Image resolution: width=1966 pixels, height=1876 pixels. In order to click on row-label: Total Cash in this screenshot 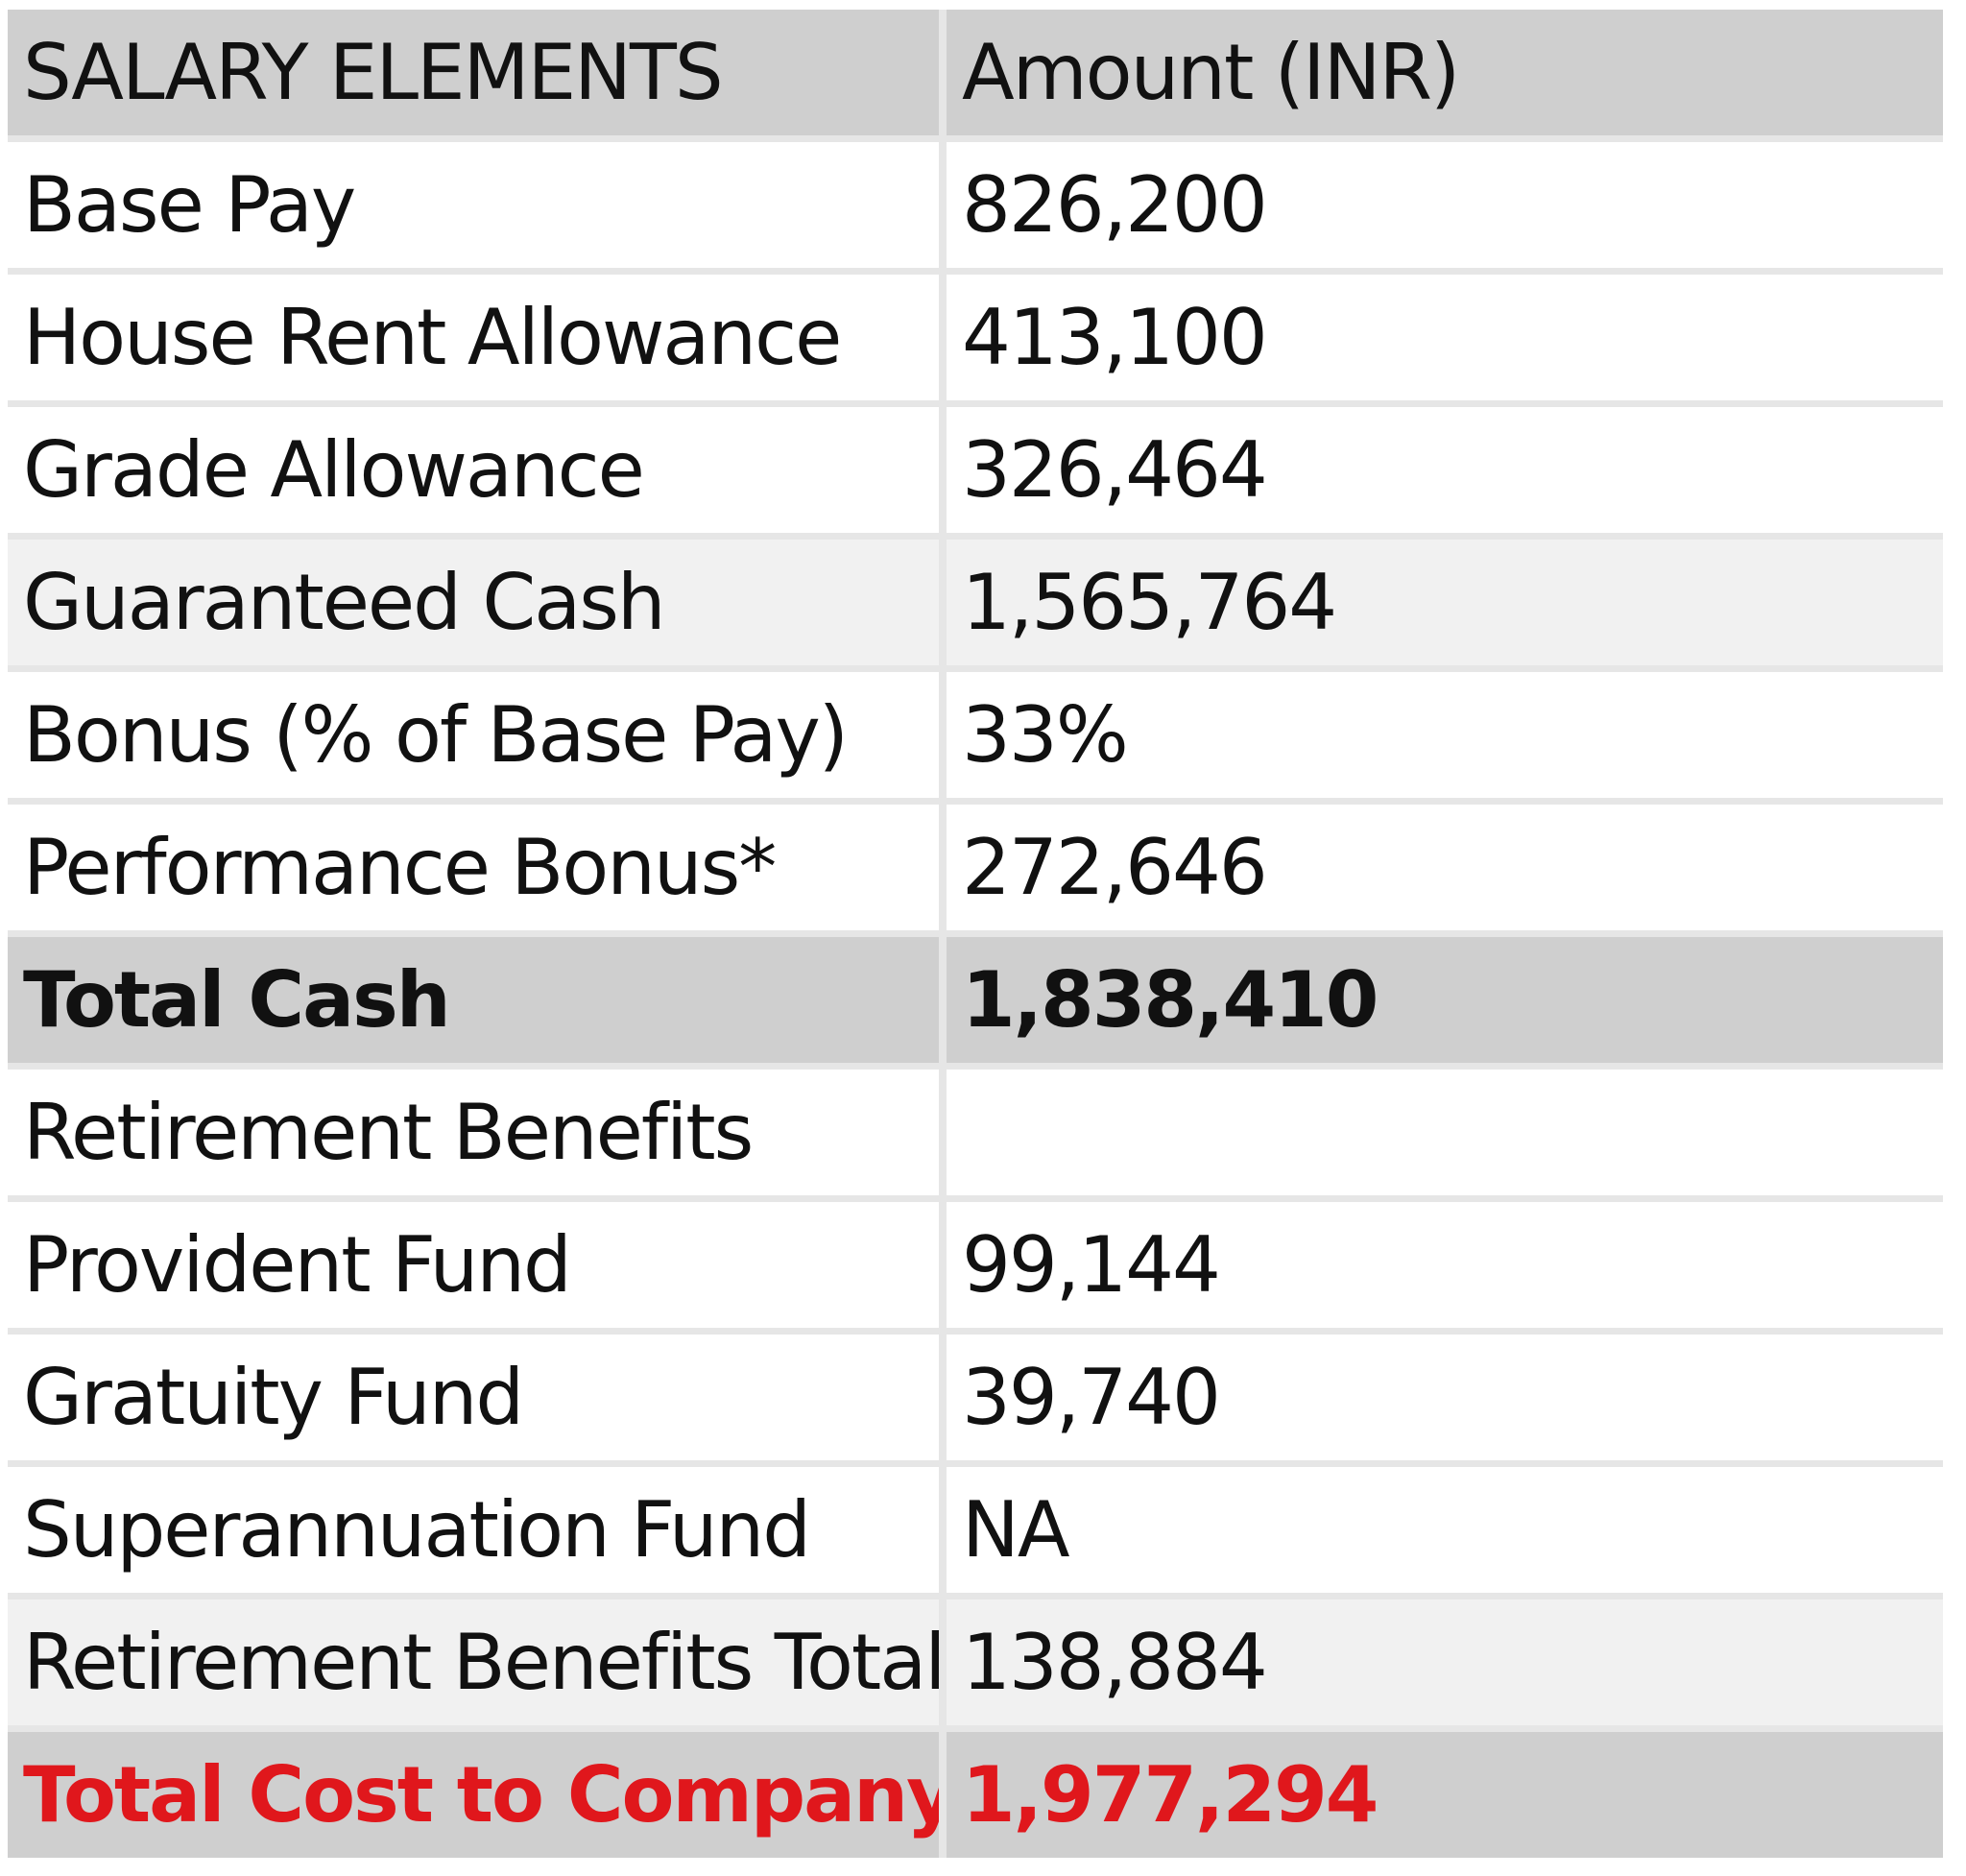, I will do `click(473, 1000)`.